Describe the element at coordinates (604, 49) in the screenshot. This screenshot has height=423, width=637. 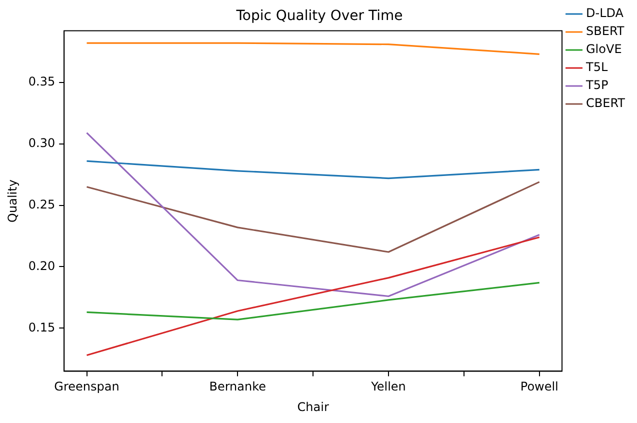
I see `legend-label: GloVE` at that location.